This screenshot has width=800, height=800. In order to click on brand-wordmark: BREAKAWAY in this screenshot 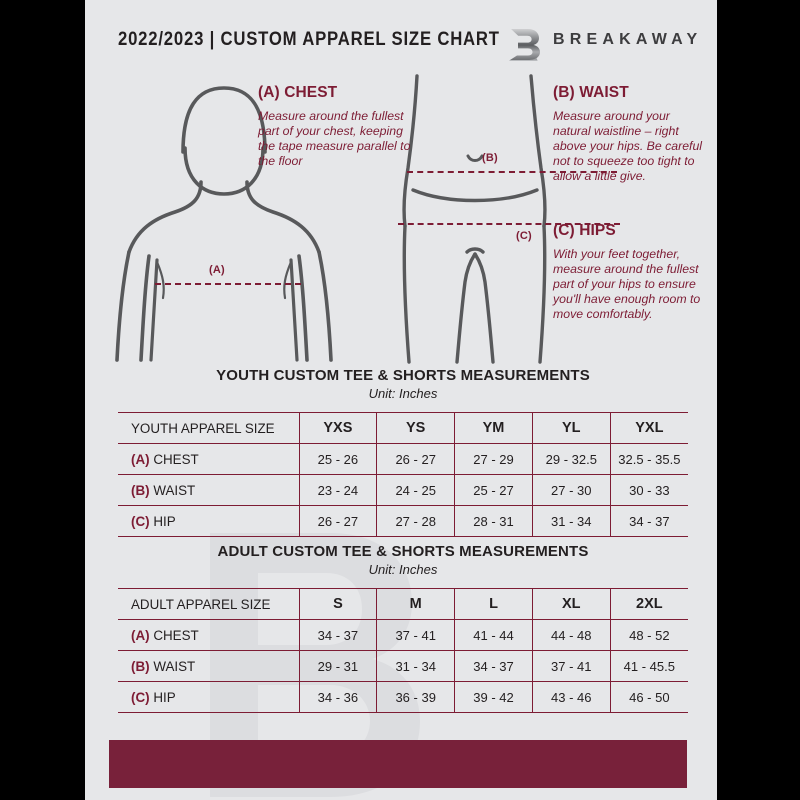, I will do `click(628, 39)`.